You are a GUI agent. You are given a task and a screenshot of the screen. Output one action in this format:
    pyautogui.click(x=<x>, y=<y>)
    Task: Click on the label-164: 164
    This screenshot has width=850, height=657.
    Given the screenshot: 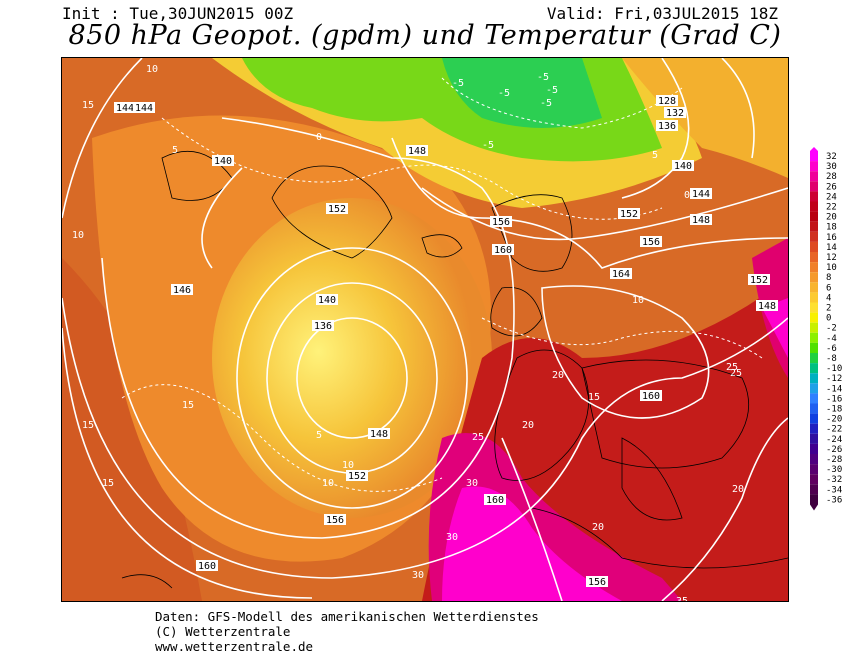 What is the action you would take?
    pyautogui.click(x=621, y=274)
    